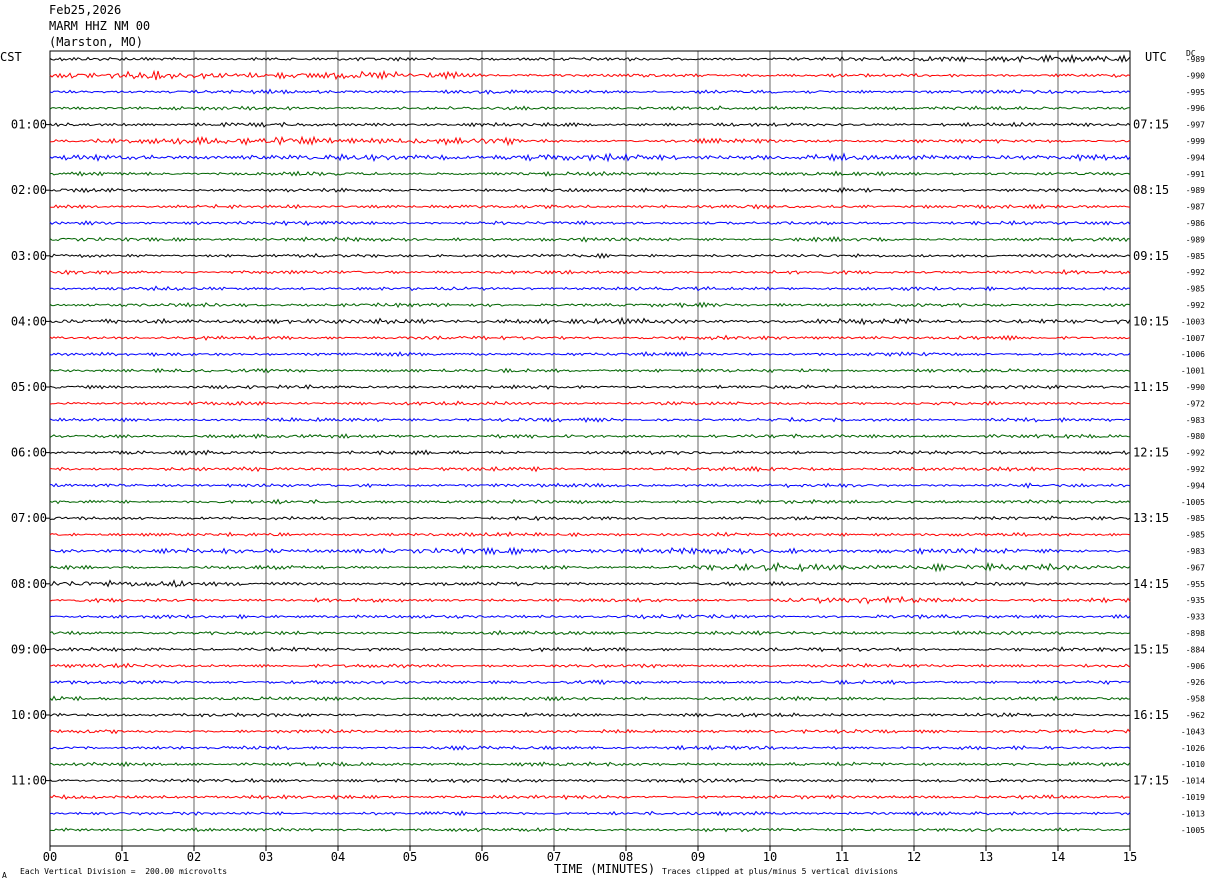  Describe the element at coordinates (1193, 731) in the screenshot. I see `dc-offset-value: -1043` at that location.